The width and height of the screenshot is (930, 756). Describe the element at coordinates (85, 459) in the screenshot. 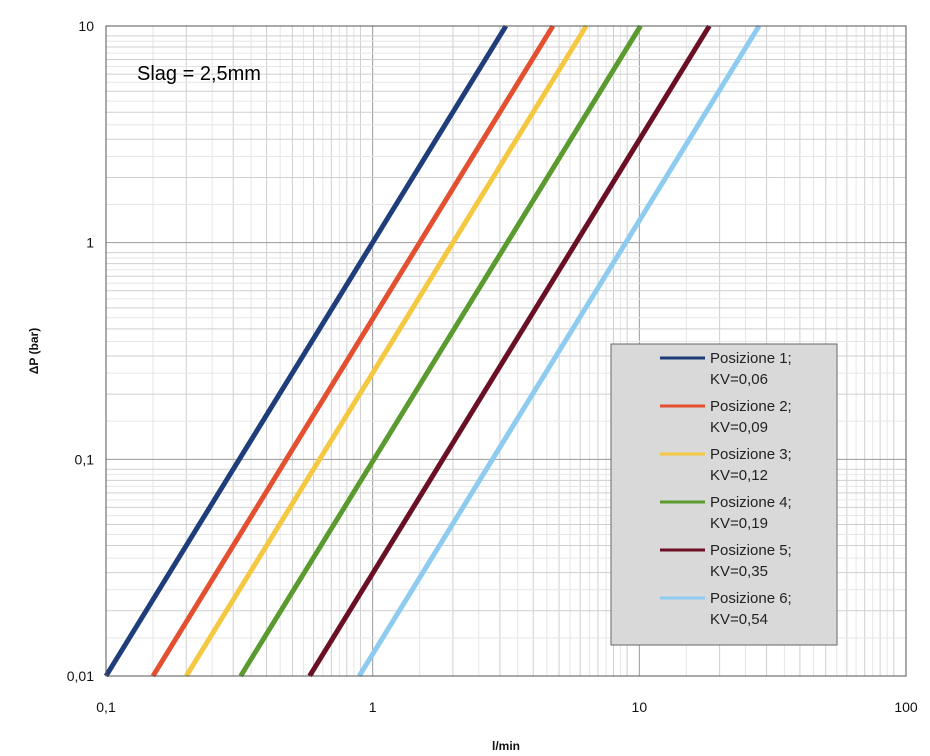

I see `y-tick-label: 0,1` at that location.